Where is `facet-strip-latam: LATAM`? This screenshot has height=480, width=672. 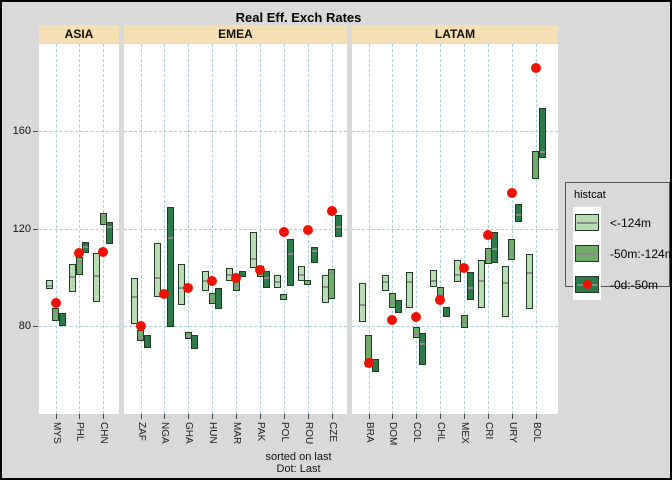 facet-strip-latam: LATAM is located at coordinates (455, 34).